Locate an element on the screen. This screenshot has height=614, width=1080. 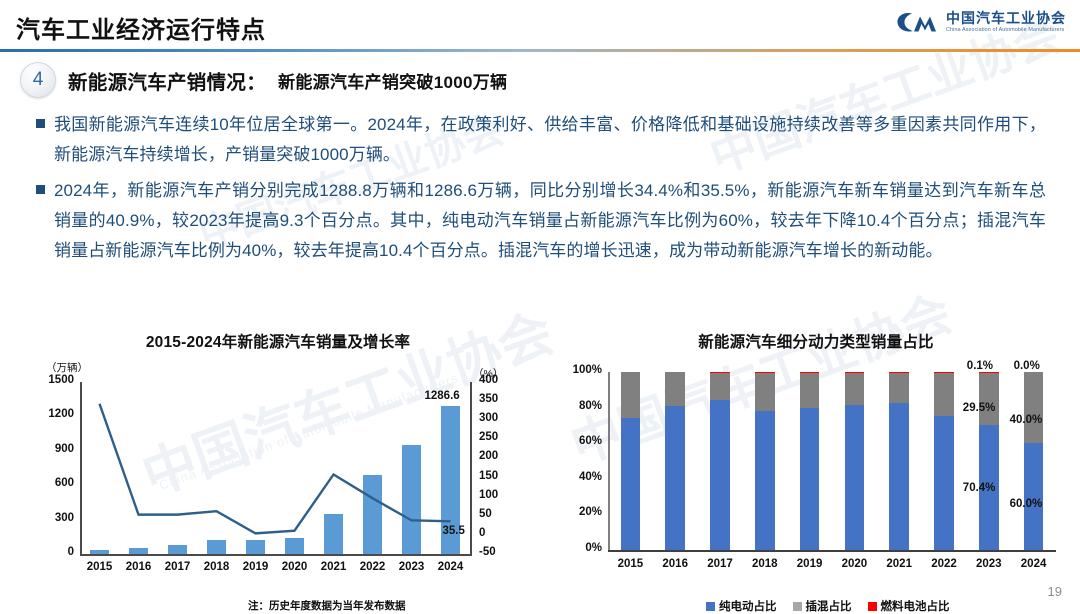
y-axis-unit-left: （万辆） is located at coordinates (67, 367).